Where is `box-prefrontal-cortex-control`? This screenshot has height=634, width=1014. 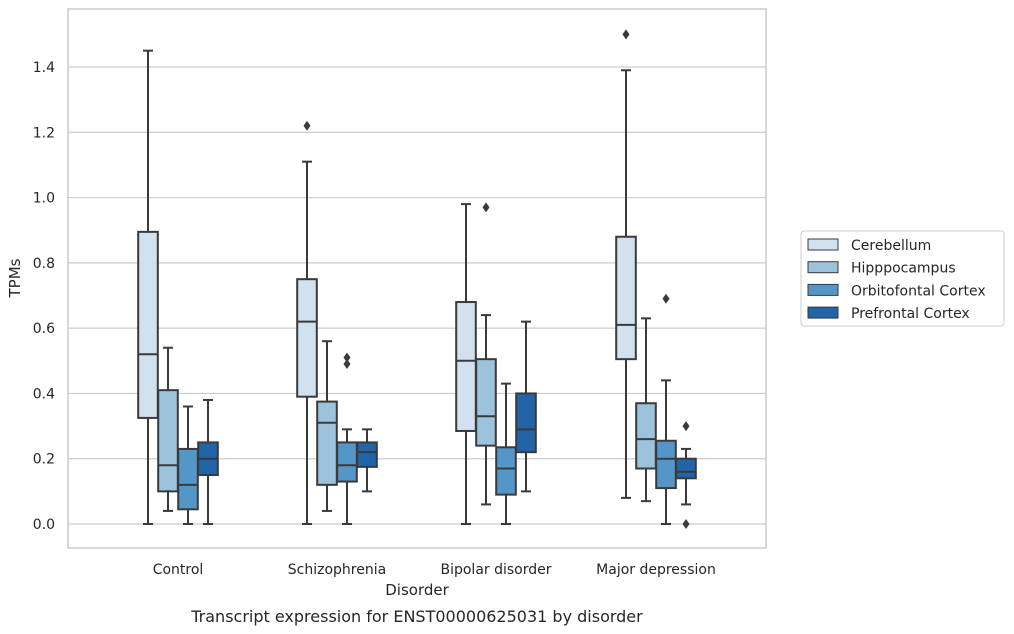
box-prefrontal-cortex-control is located at coordinates (208, 461).